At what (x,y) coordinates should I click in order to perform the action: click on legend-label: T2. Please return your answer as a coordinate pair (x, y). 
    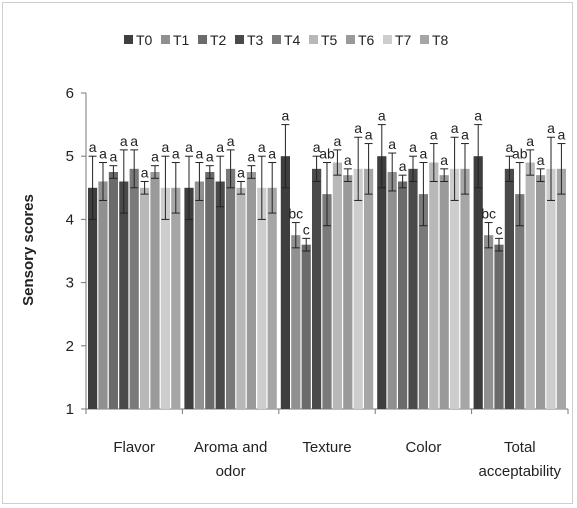
    Looking at the image, I should click on (218, 40).